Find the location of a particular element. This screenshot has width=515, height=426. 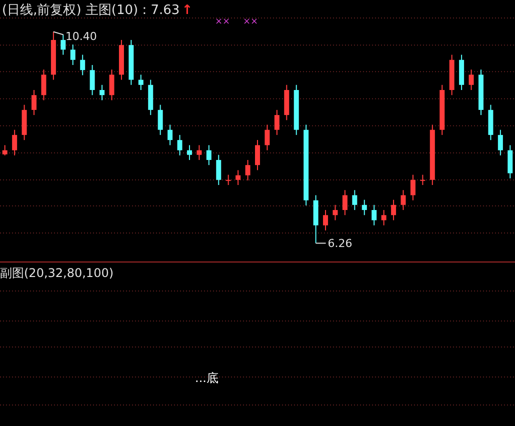

text: 副图(20,32,80,100) is located at coordinates (57, 273).